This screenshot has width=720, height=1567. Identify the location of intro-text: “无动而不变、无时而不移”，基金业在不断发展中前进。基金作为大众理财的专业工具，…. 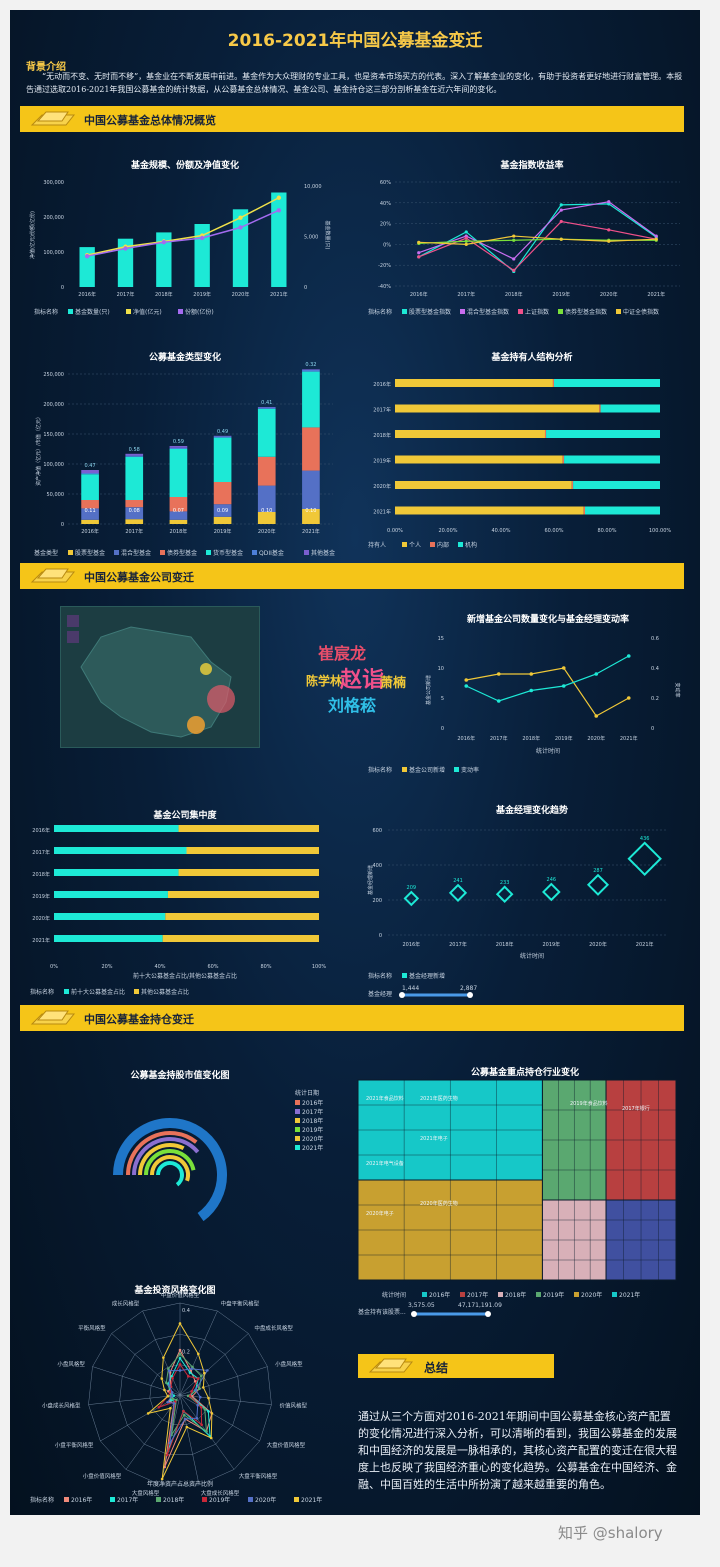
(354, 83).